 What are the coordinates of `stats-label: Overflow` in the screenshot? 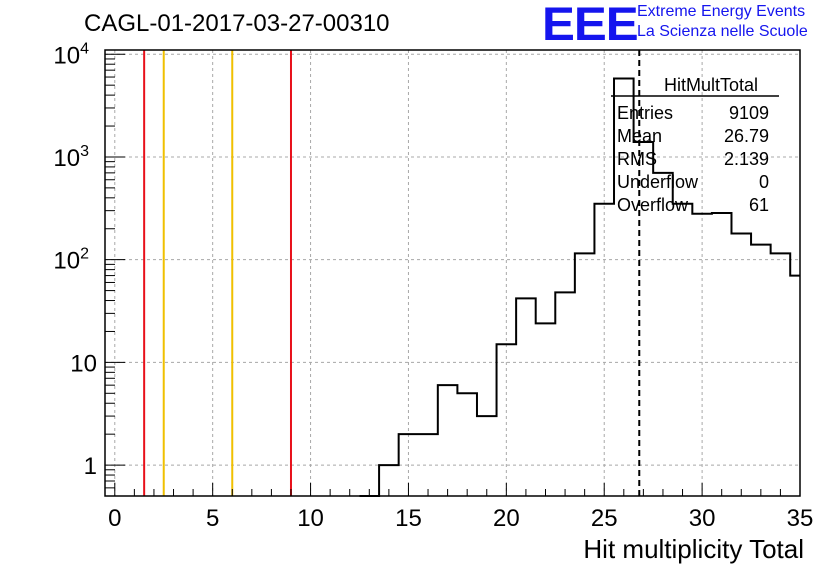 It's located at (653, 205).